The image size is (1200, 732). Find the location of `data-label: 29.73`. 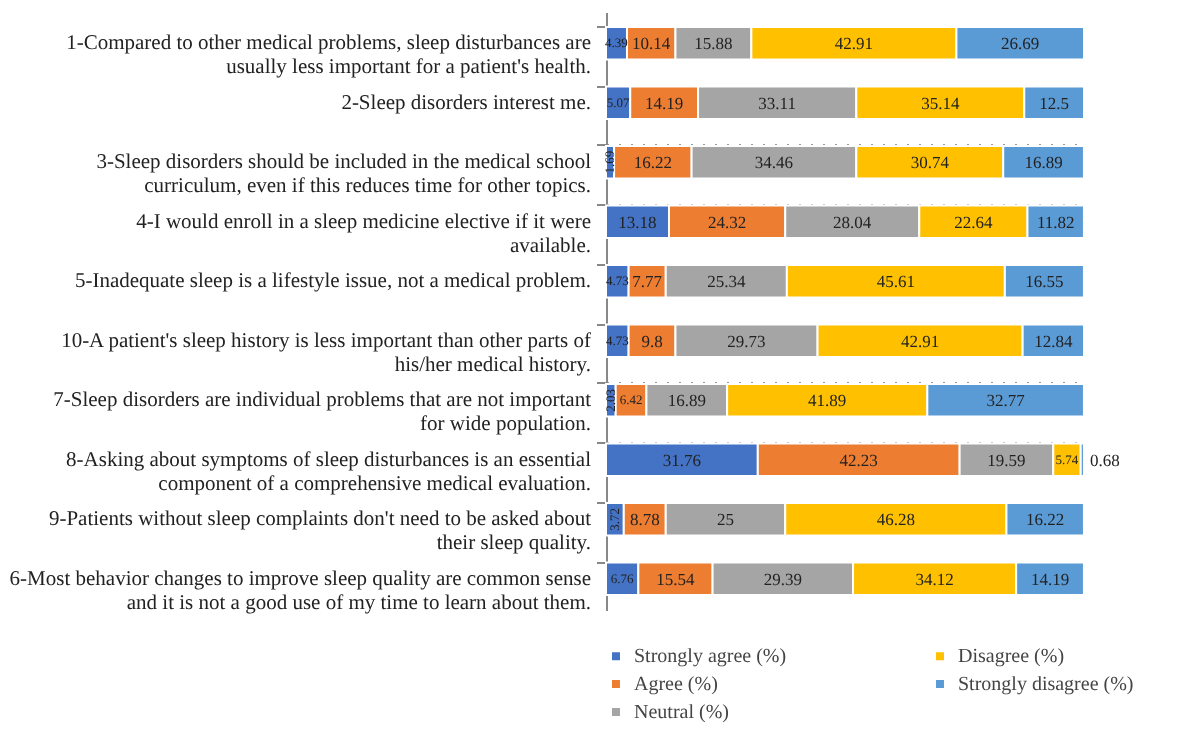

data-label: 29.73 is located at coordinates (746, 340).